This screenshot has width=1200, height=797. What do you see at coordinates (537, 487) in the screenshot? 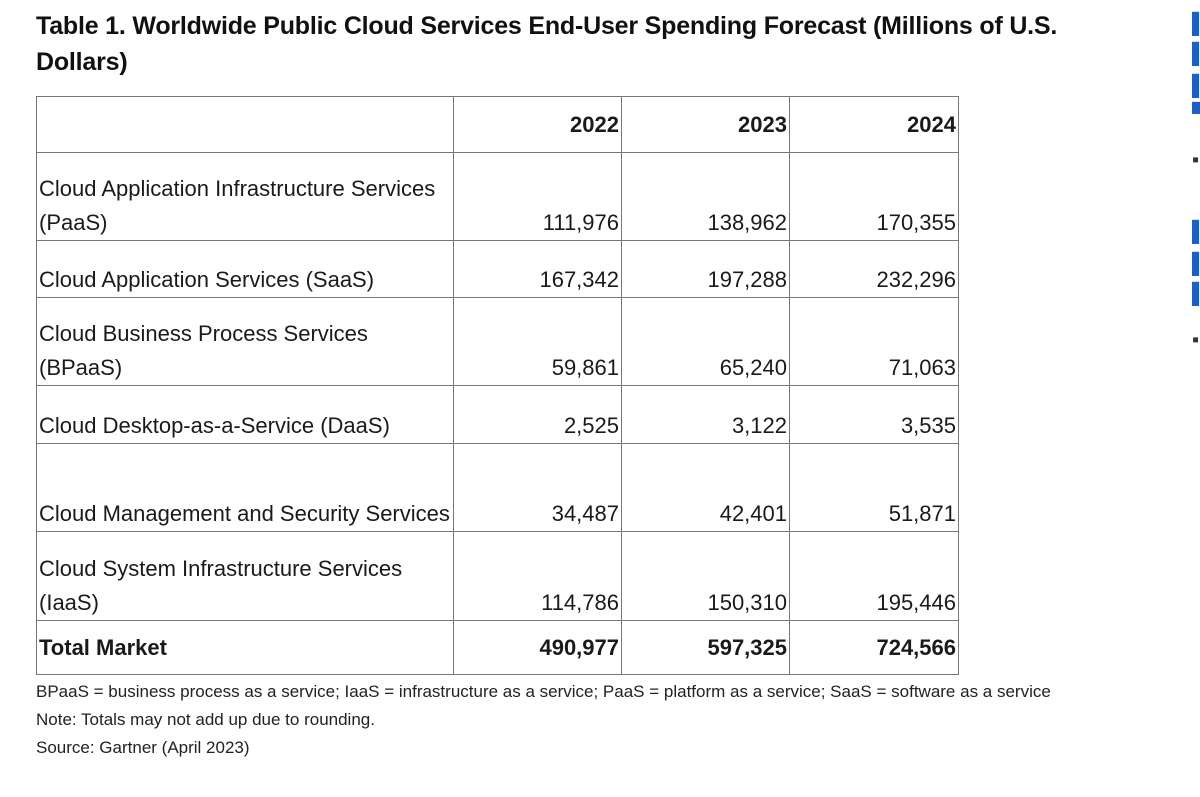
I see `cell-value: 34,487` at bounding box center [537, 487].